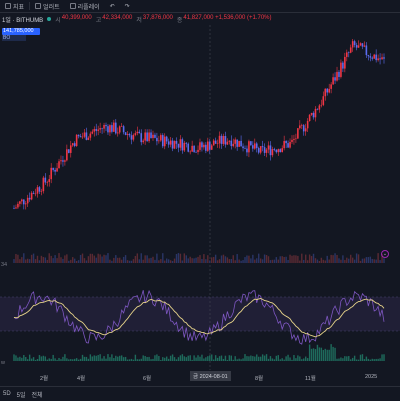  I want to click on replay-icon, so click(72, 6).